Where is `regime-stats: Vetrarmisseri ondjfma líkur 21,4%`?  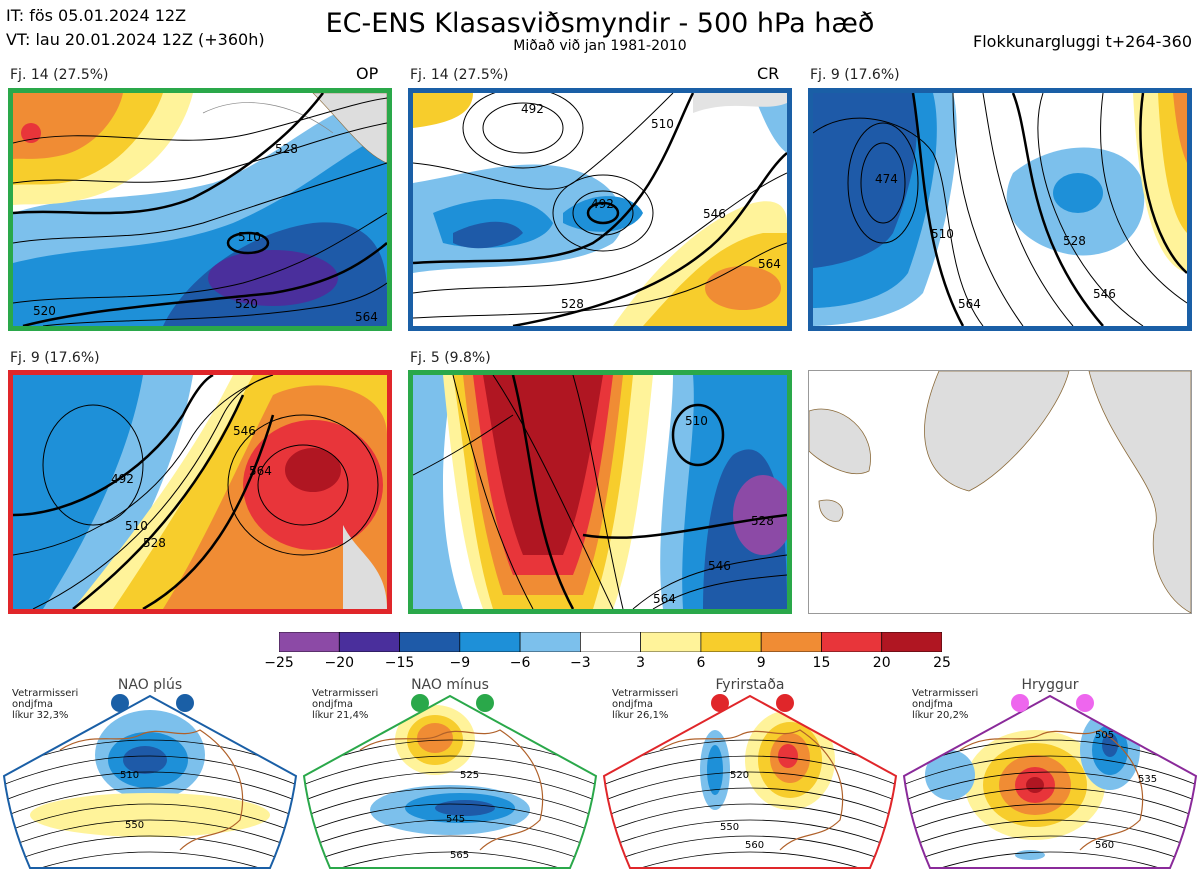 regime-stats: Vetrarmisseri ondjfma líkur 21,4% is located at coordinates (345, 704).